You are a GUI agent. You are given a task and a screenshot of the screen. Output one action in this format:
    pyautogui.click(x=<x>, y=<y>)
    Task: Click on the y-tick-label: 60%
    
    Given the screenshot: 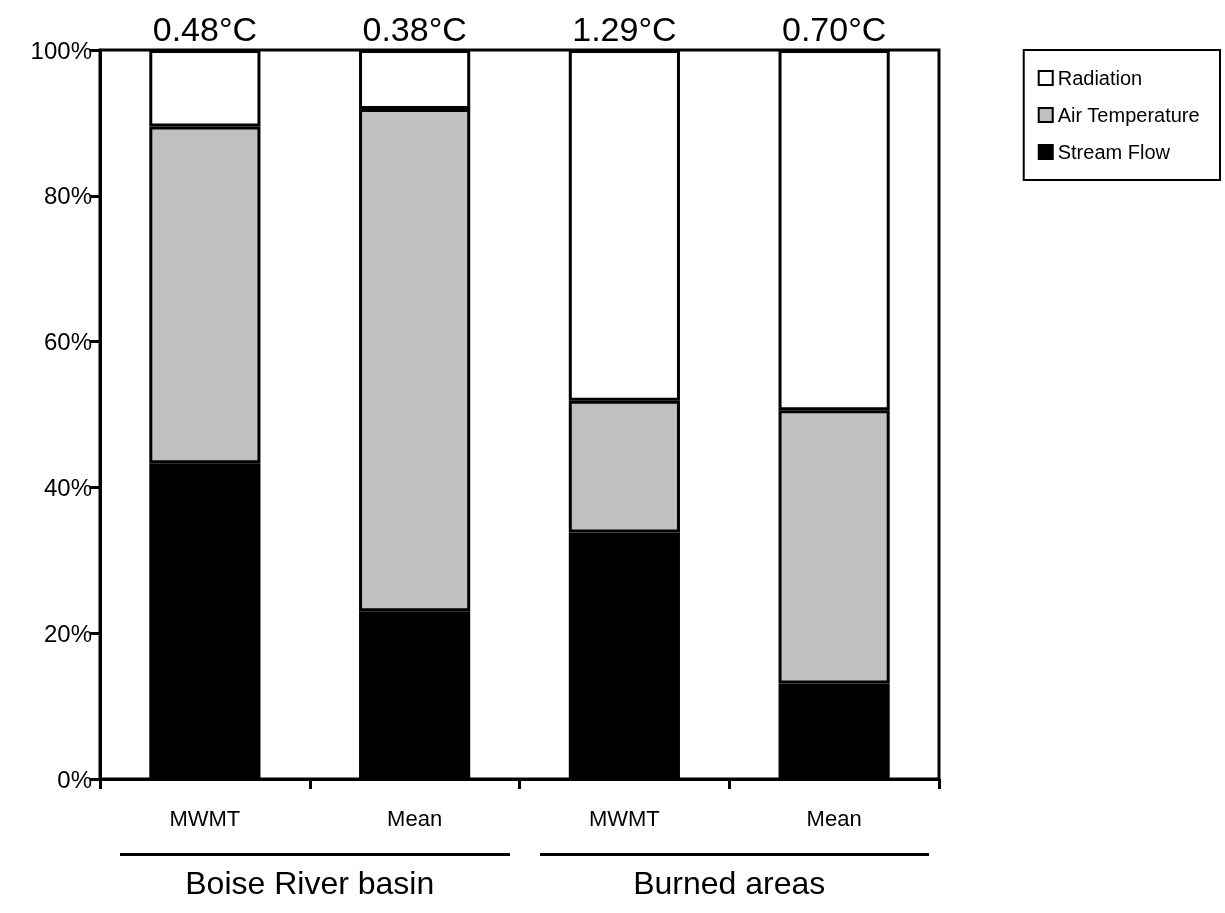 What is the action you would take?
    pyautogui.click(x=67, y=342)
    